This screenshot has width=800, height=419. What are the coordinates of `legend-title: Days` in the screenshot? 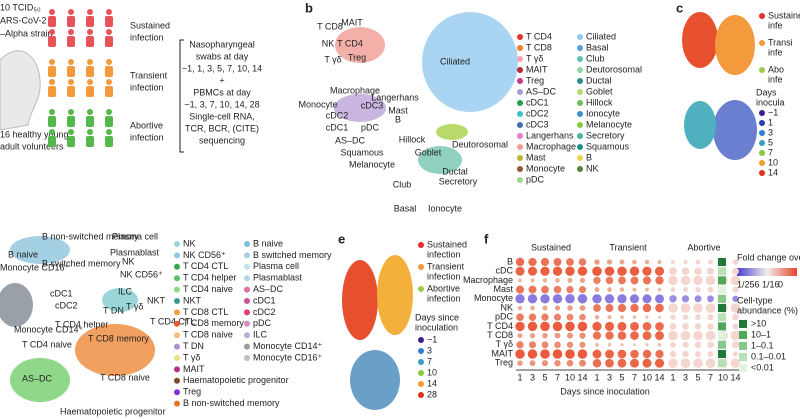 It's located at (766, 92).